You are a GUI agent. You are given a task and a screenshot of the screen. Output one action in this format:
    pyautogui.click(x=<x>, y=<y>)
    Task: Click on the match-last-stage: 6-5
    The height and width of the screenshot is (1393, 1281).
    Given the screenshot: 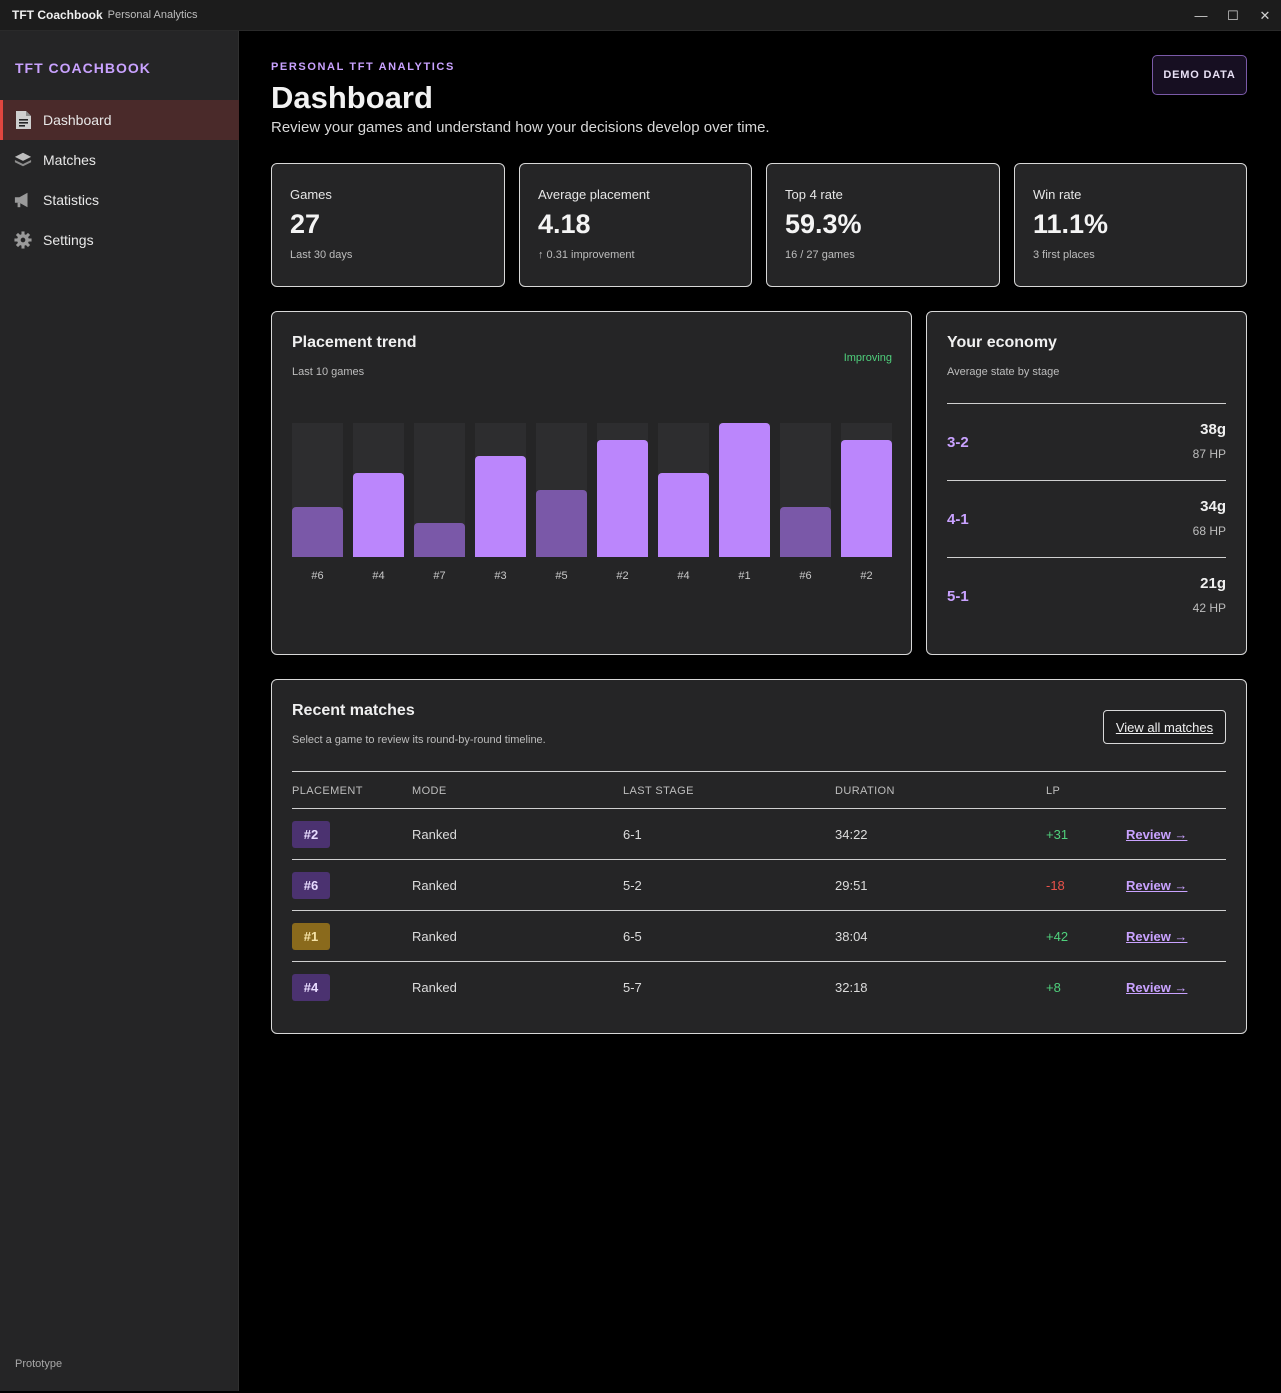 What is the action you would take?
    pyautogui.click(x=632, y=936)
    